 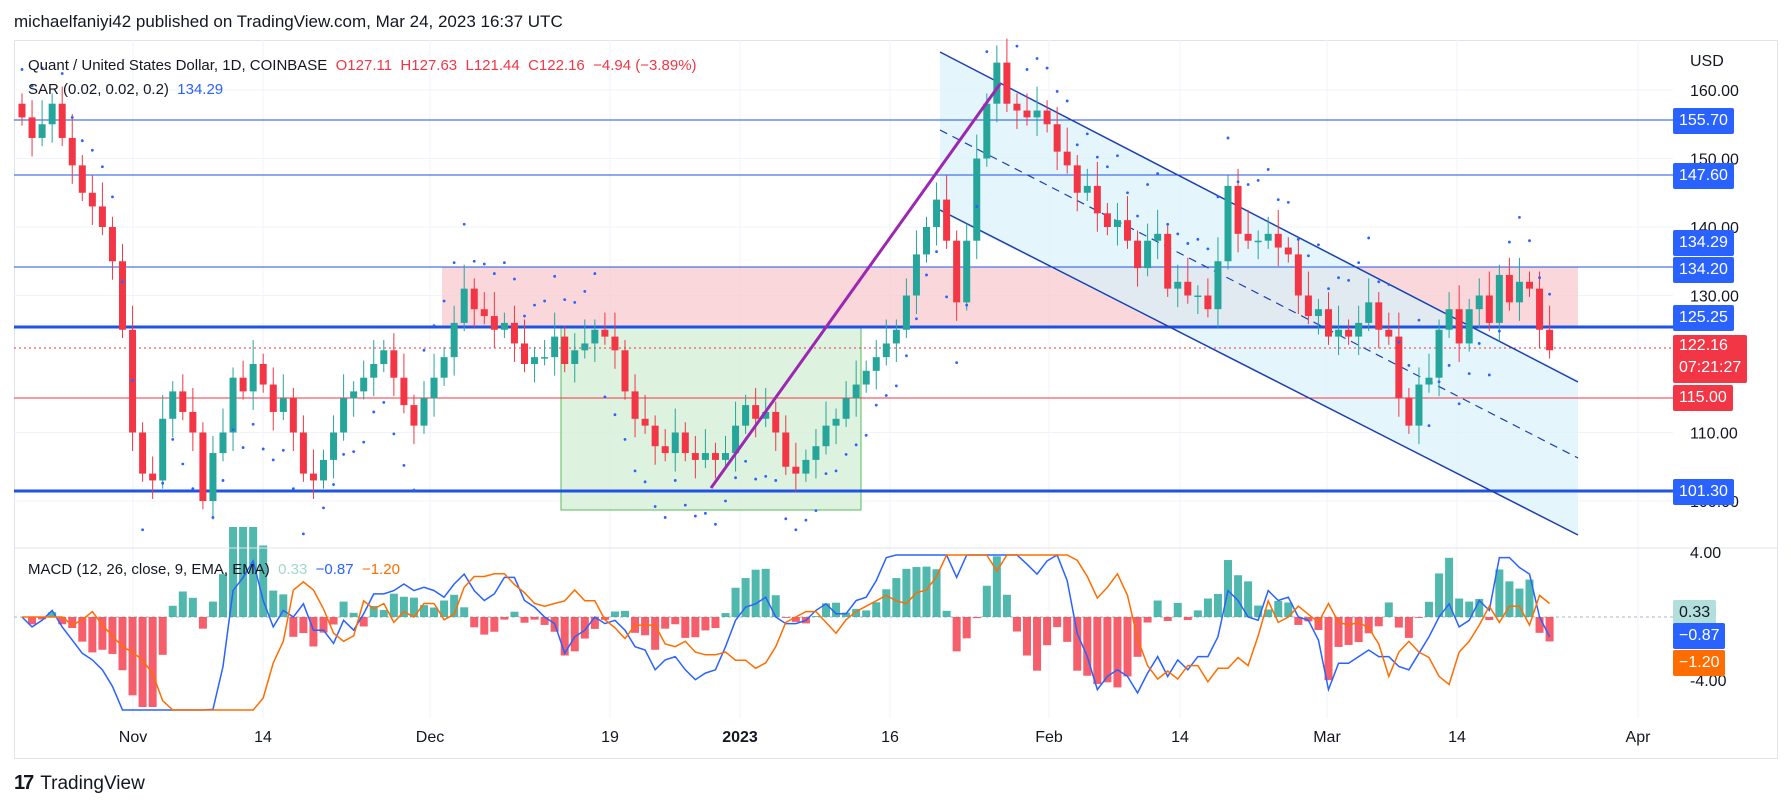 What do you see at coordinates (334, 569) in the screenshot?
I see `macd-line-value: −0.87` at bounding box center [334, 569].